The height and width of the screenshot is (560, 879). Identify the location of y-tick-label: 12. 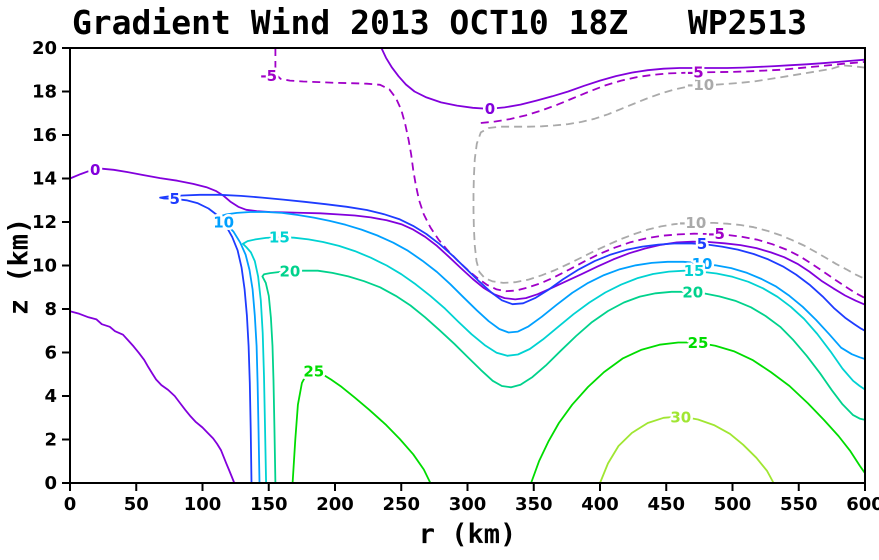
(44, 222).